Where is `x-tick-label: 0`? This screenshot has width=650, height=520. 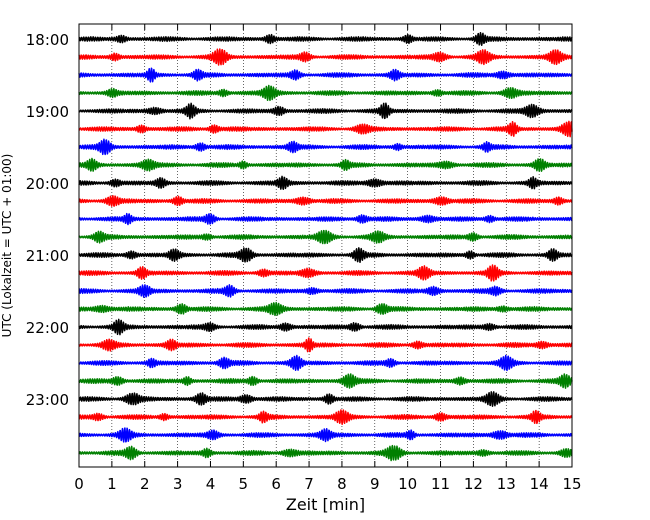 x-tick-label: 0 is located at coordinates (79, 484).